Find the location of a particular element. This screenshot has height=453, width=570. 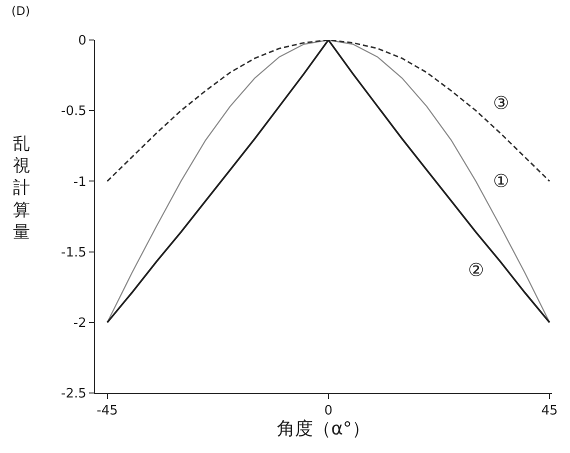

y-axis-title: 乱視計算量 is located at coordinates (21, 188).